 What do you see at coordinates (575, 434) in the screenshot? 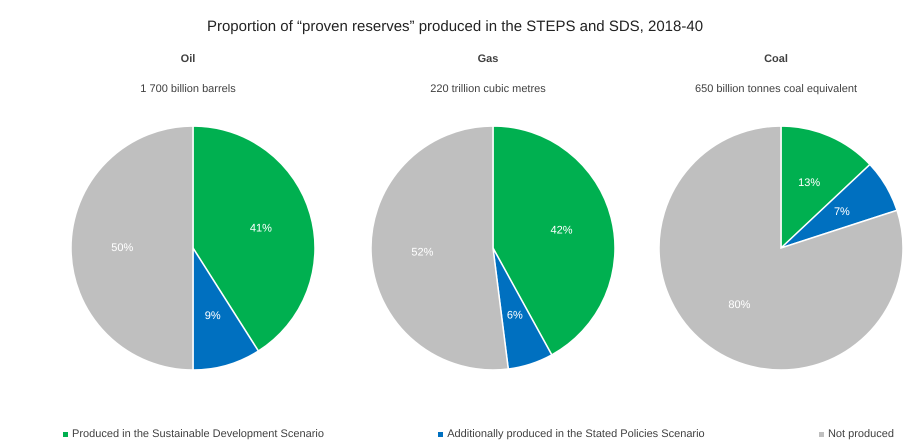
I see `legend-label: Additionally produced in the Stated Policies Scenario` at bounding box center [575, 434].